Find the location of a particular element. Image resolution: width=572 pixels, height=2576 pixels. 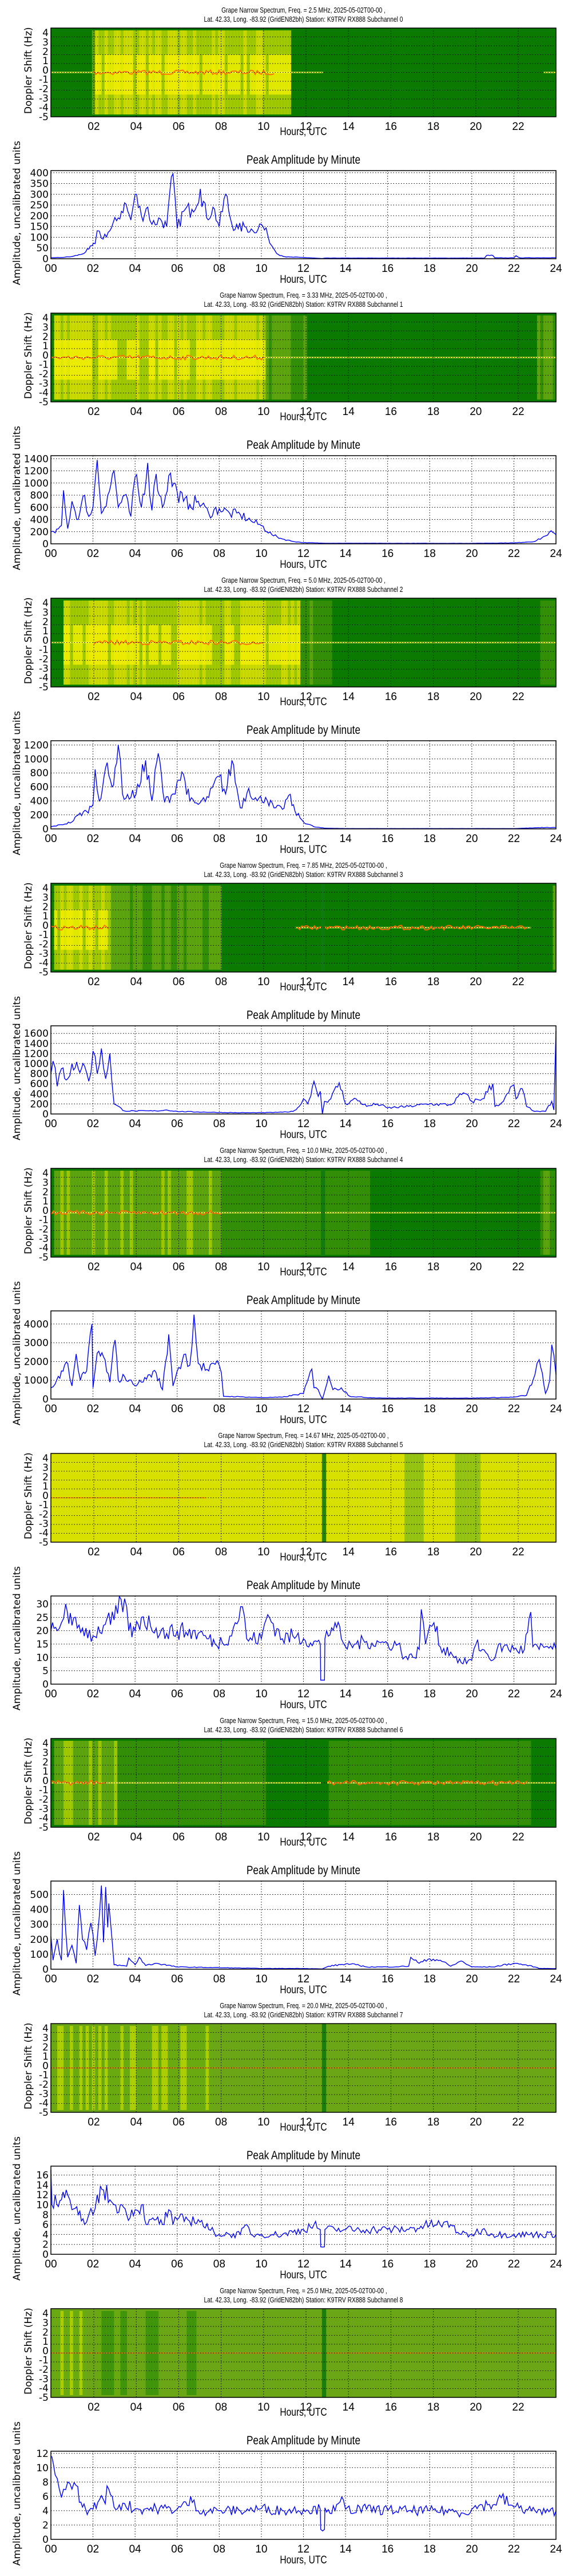

spectrogram-x-label: Hours, UTC is located at coordinates (303, 2127).